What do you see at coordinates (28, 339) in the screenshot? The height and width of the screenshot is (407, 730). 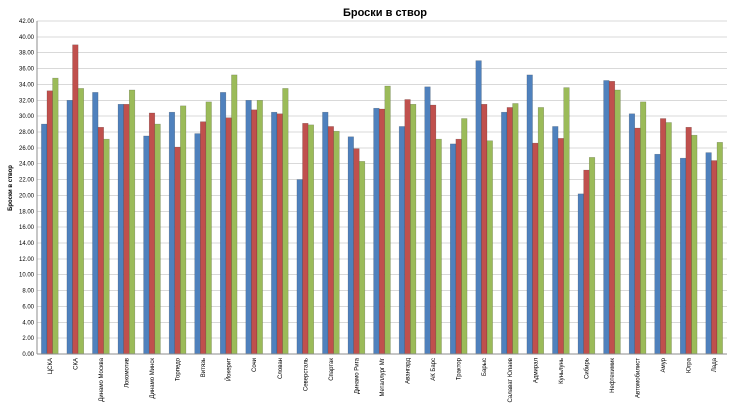 I see `y-tick-label: 2.00` at bounding box center [28, 339].